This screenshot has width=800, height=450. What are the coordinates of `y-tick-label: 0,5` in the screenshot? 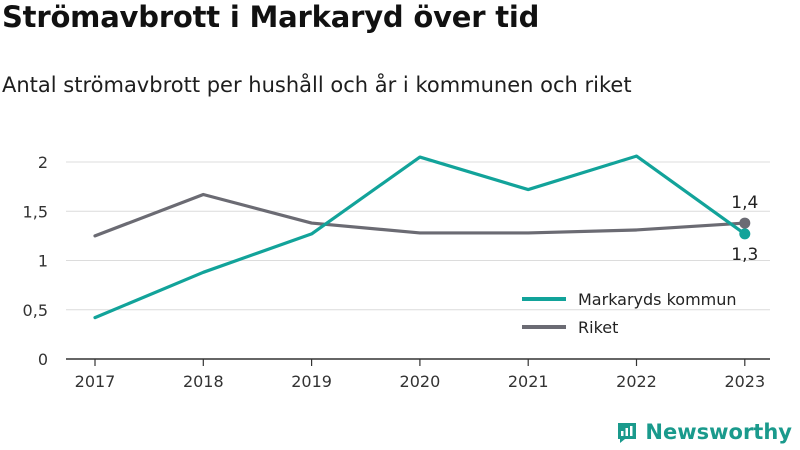 It's located at (35, 310).